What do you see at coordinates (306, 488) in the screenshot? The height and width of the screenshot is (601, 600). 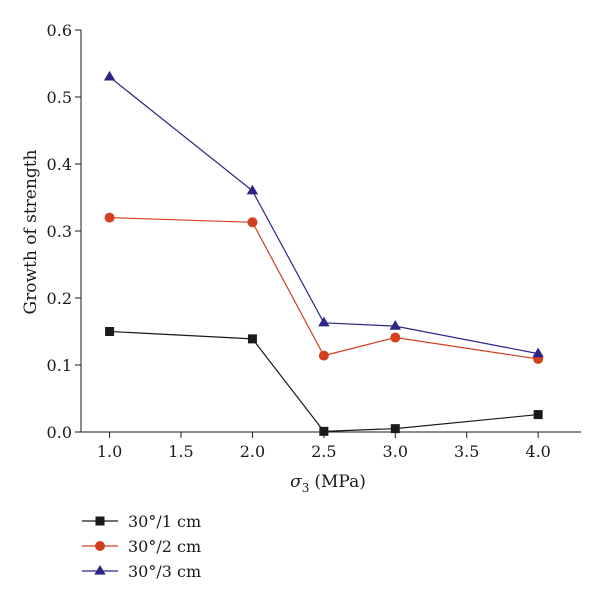 I see `x-axis-subscript: 3` at bounding box center [306, 488].